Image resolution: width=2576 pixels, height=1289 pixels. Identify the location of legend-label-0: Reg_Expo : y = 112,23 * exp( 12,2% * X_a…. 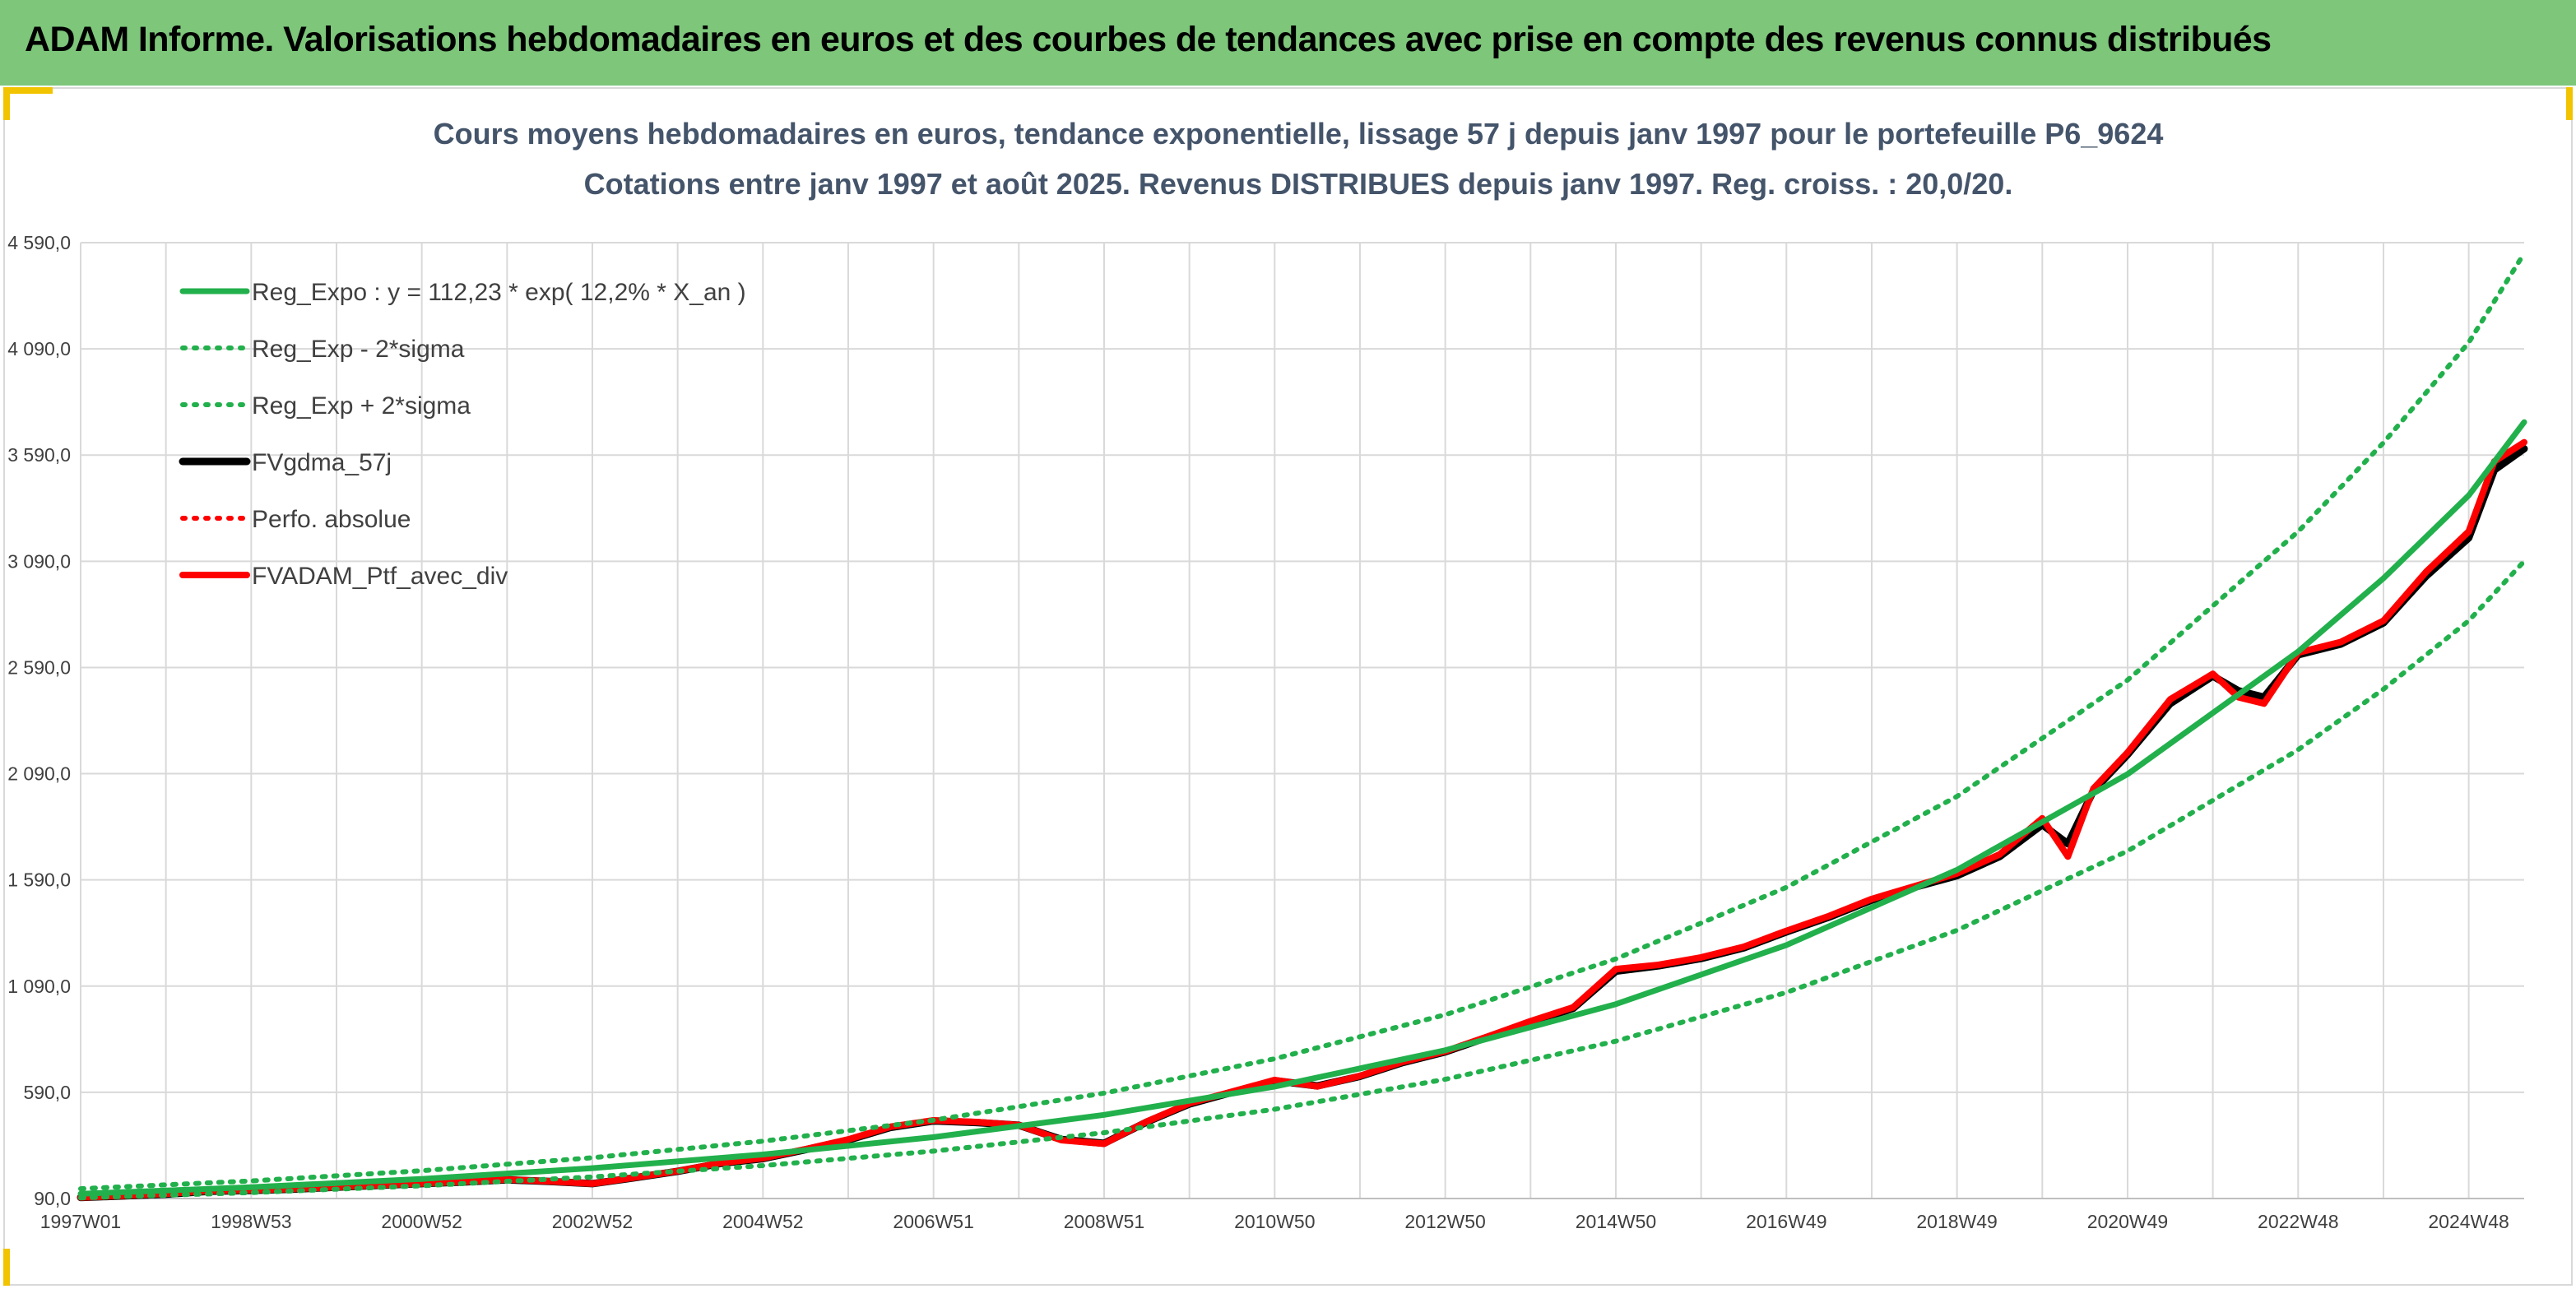
(499, 292).